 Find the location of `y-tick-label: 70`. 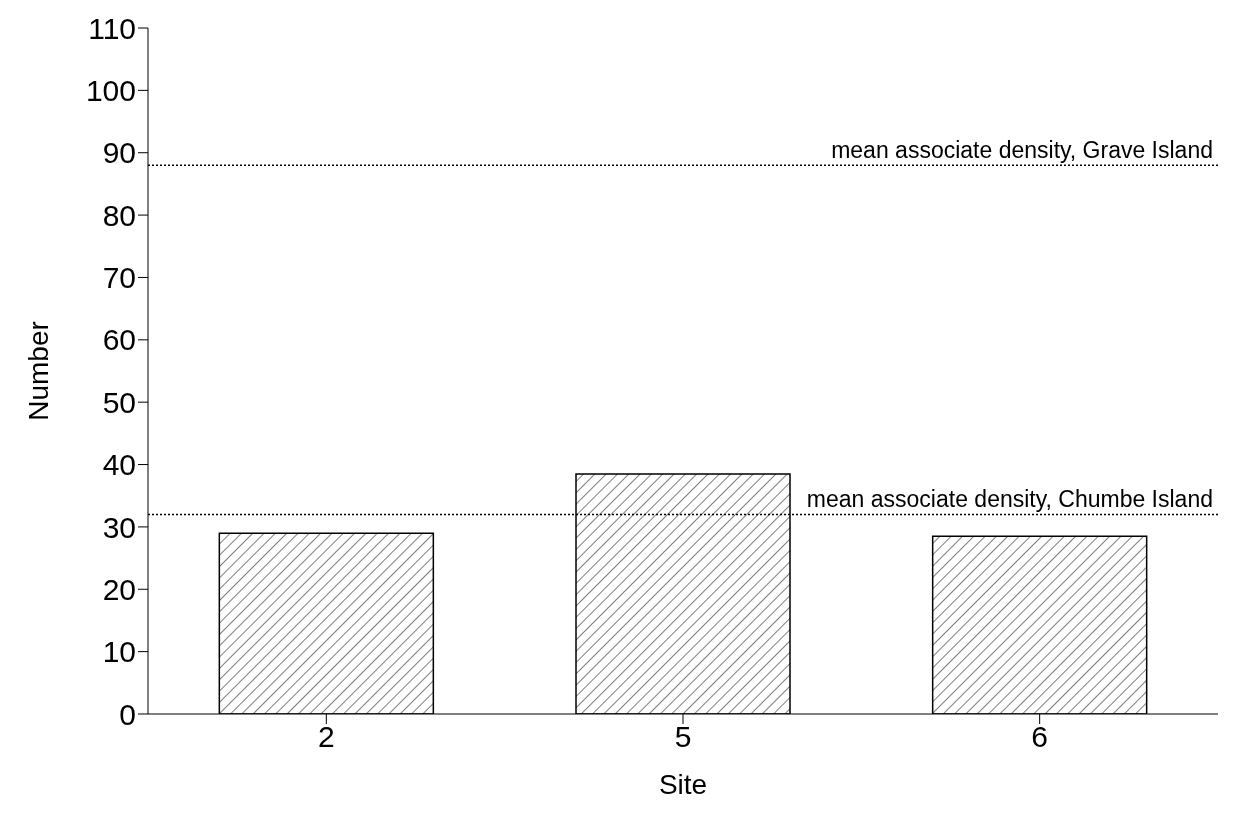

y-tick-label: 70 is located at coordinates (119, 278).